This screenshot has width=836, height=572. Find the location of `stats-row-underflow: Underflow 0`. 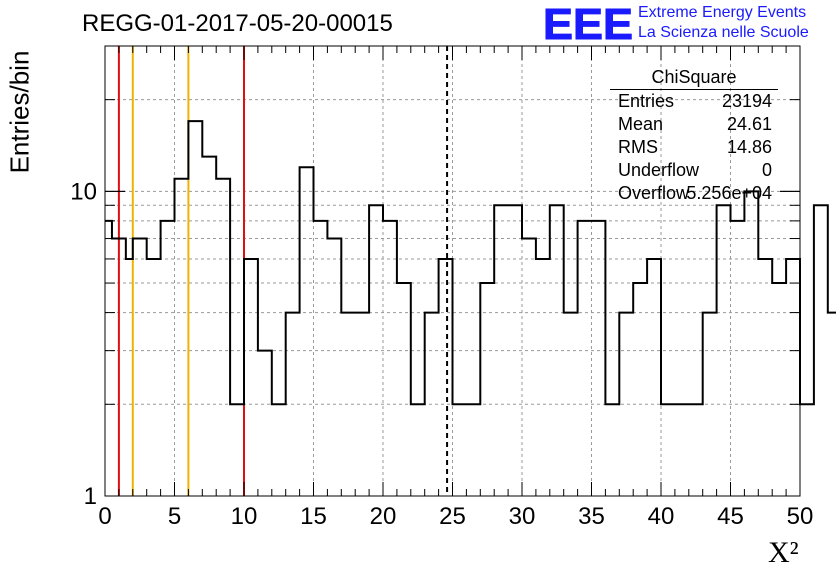

stats-row-underflow: Underflow 0 is located at coordinates (694, 170).